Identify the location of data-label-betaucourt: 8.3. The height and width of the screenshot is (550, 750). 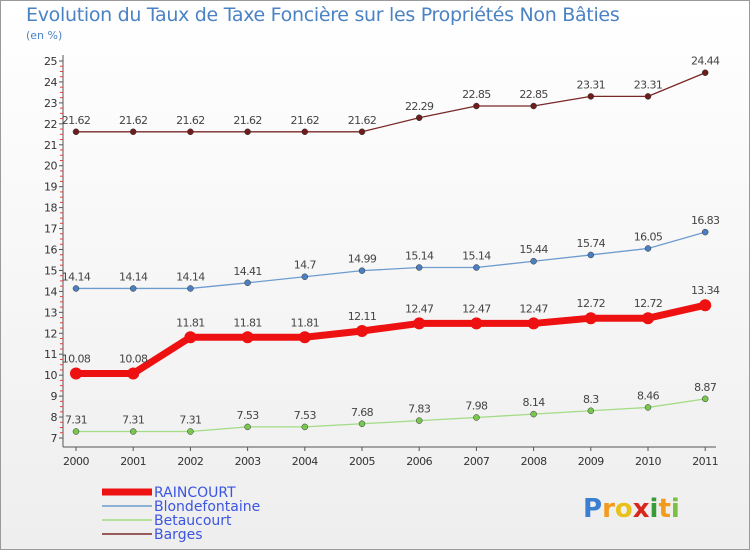
(591, 399).